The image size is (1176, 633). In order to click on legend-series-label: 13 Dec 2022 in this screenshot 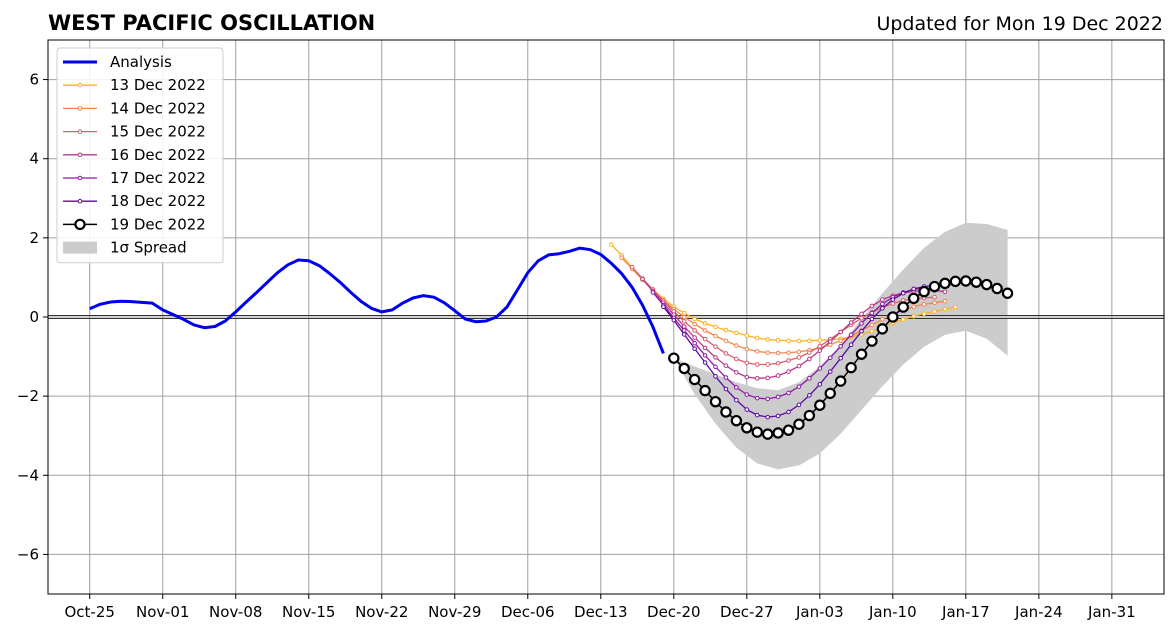, I will do `click(158, 85)`.